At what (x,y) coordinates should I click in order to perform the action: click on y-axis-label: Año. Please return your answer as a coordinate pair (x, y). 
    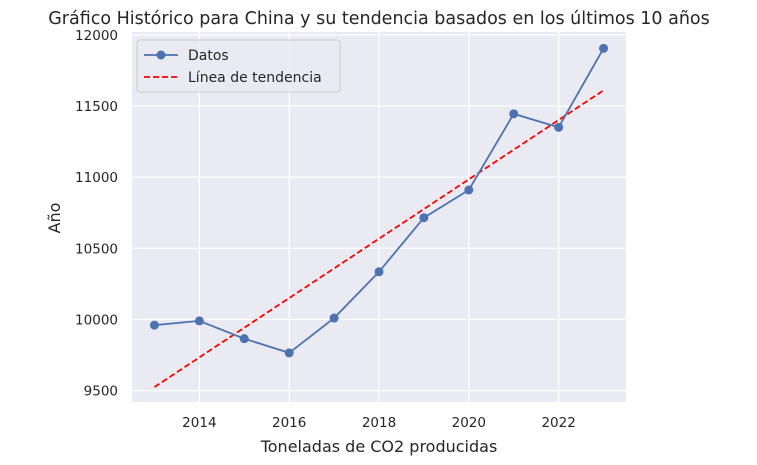
    Looking at the image, I should click on (54, 218).